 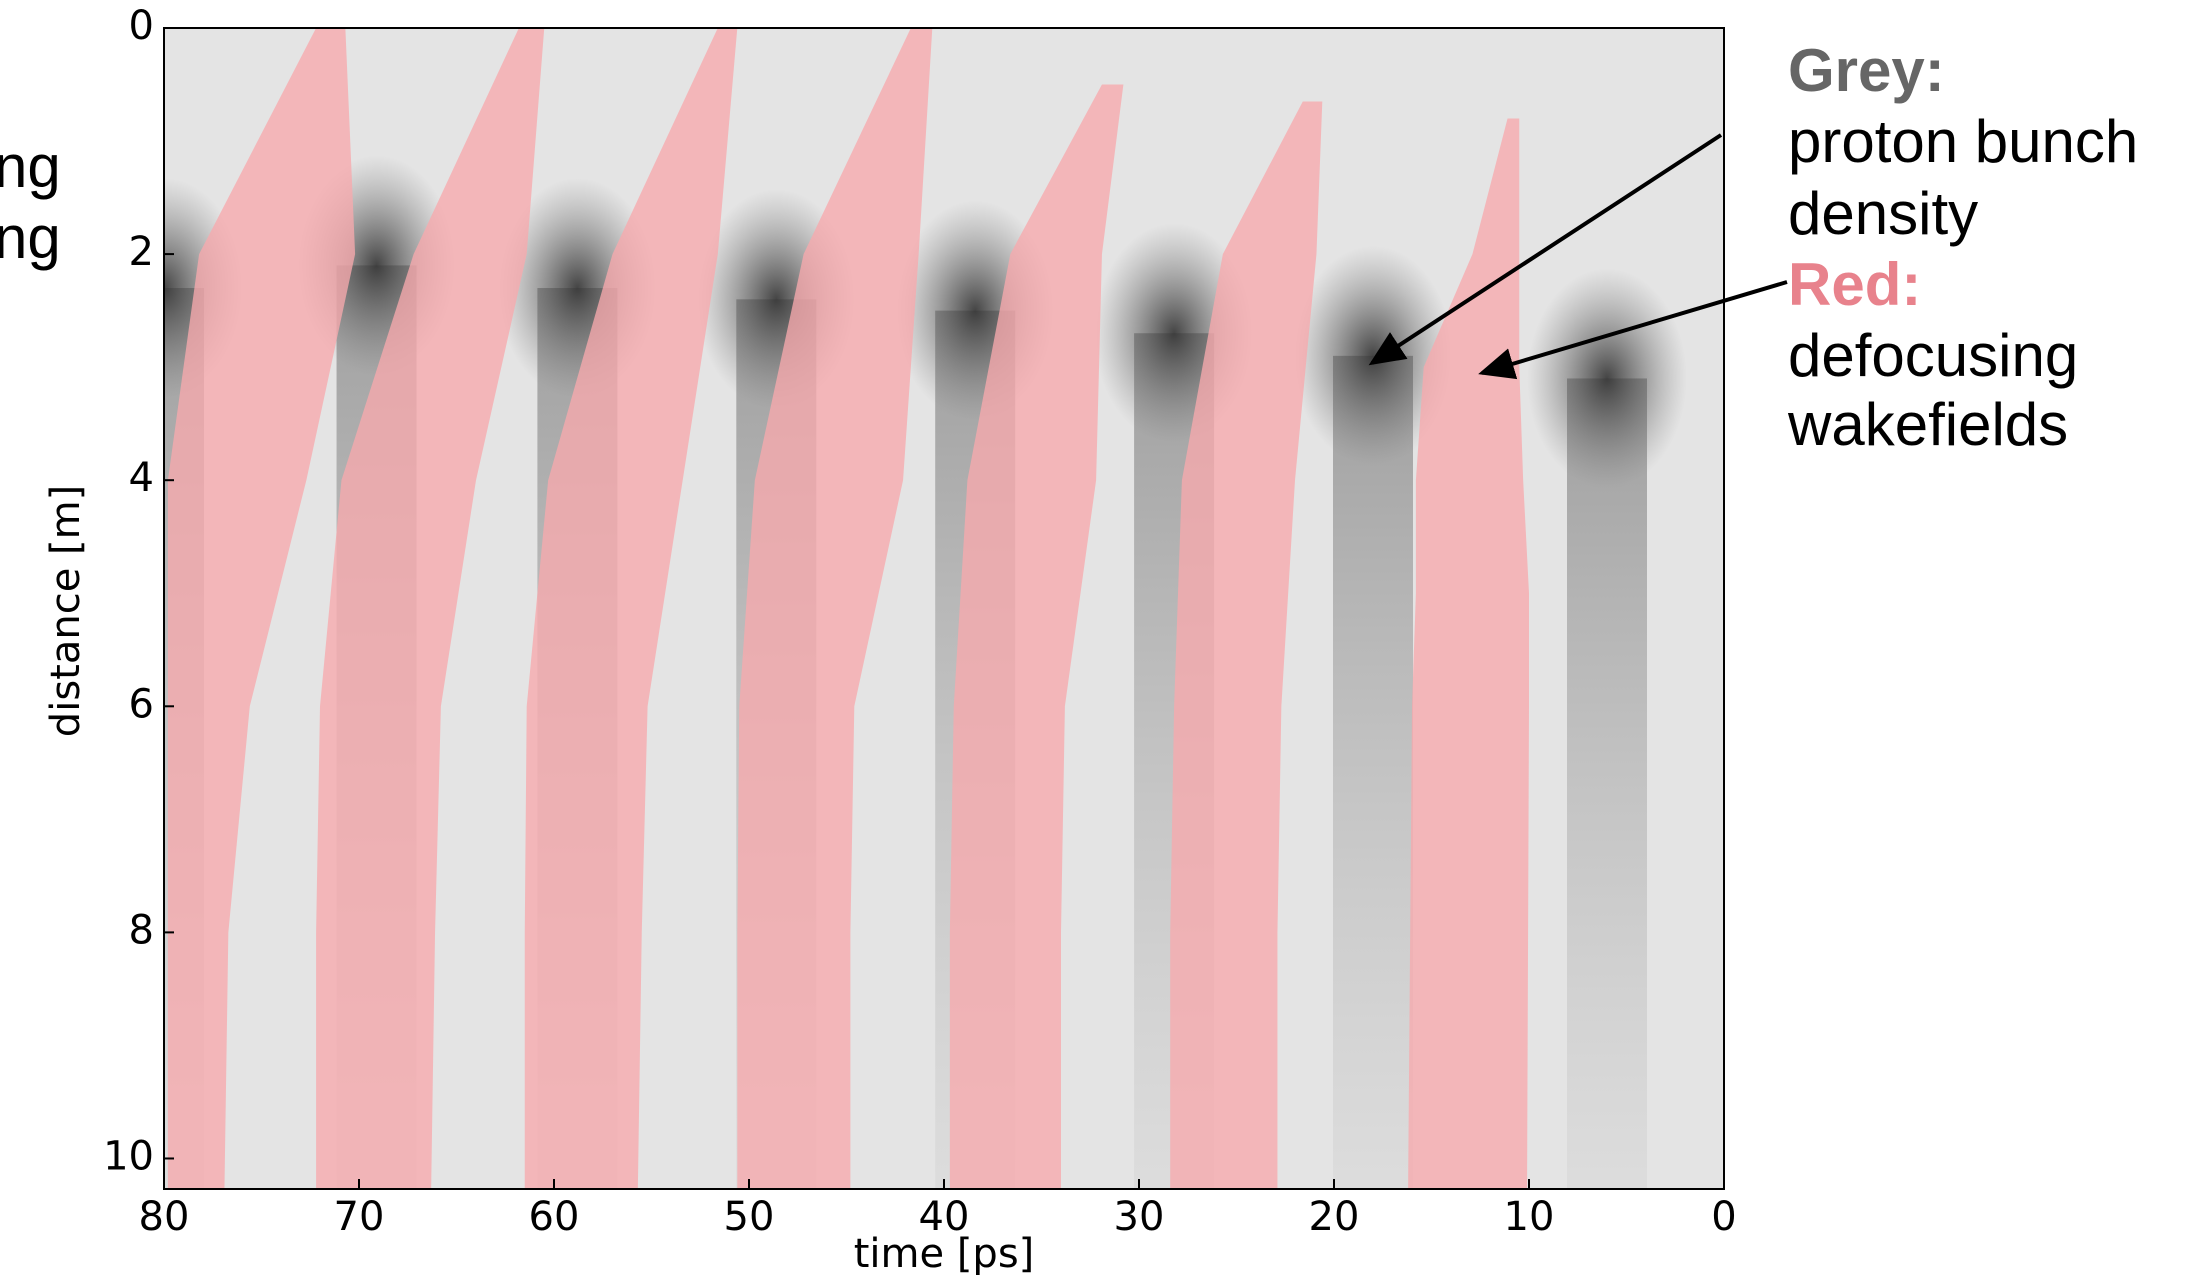 I want to click on red-title: Red:, so click(x=1854, y=284).